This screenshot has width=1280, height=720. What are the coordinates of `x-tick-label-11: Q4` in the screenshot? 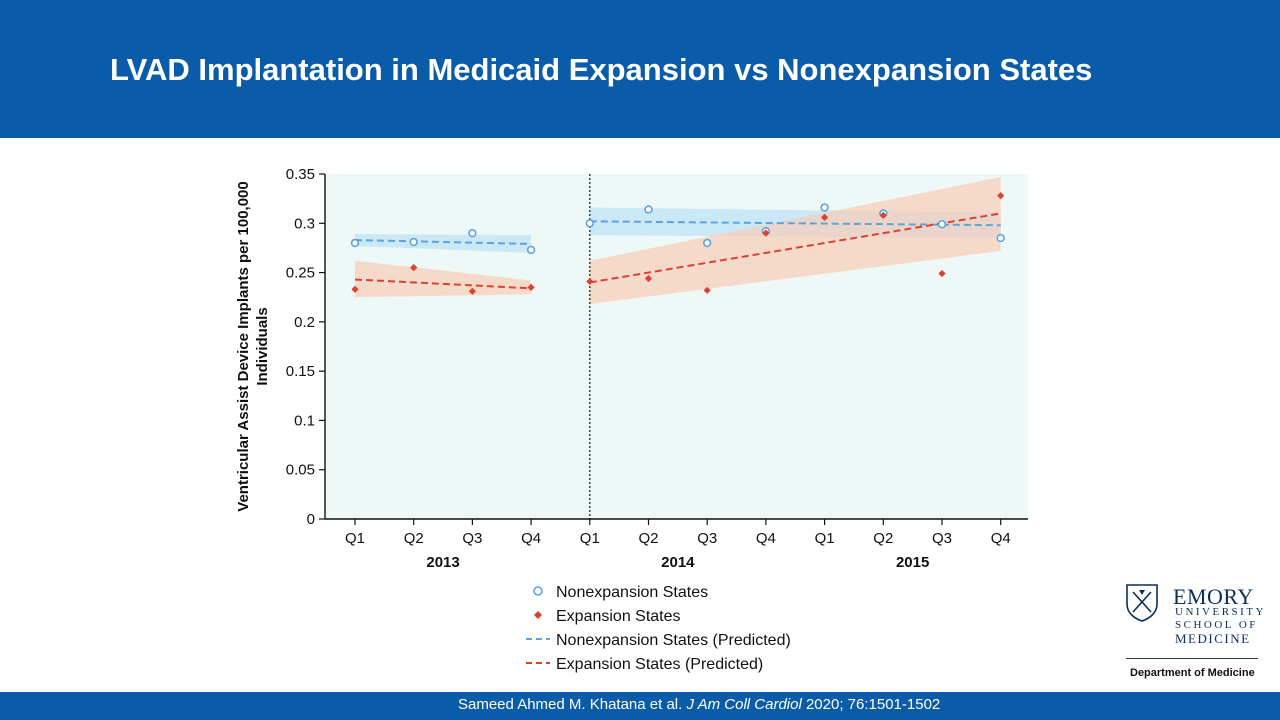 It's located at (1001, 538).